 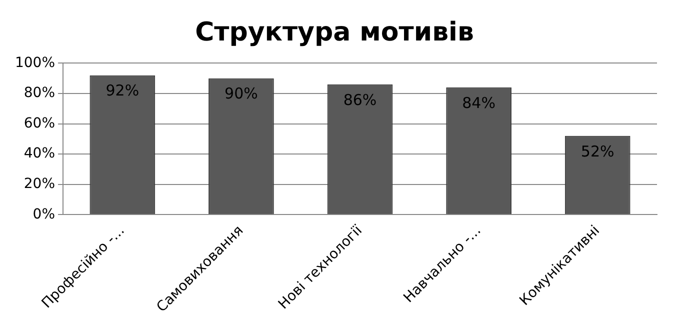 I want to click on data-label: 52%, so click(x=597, y=151).